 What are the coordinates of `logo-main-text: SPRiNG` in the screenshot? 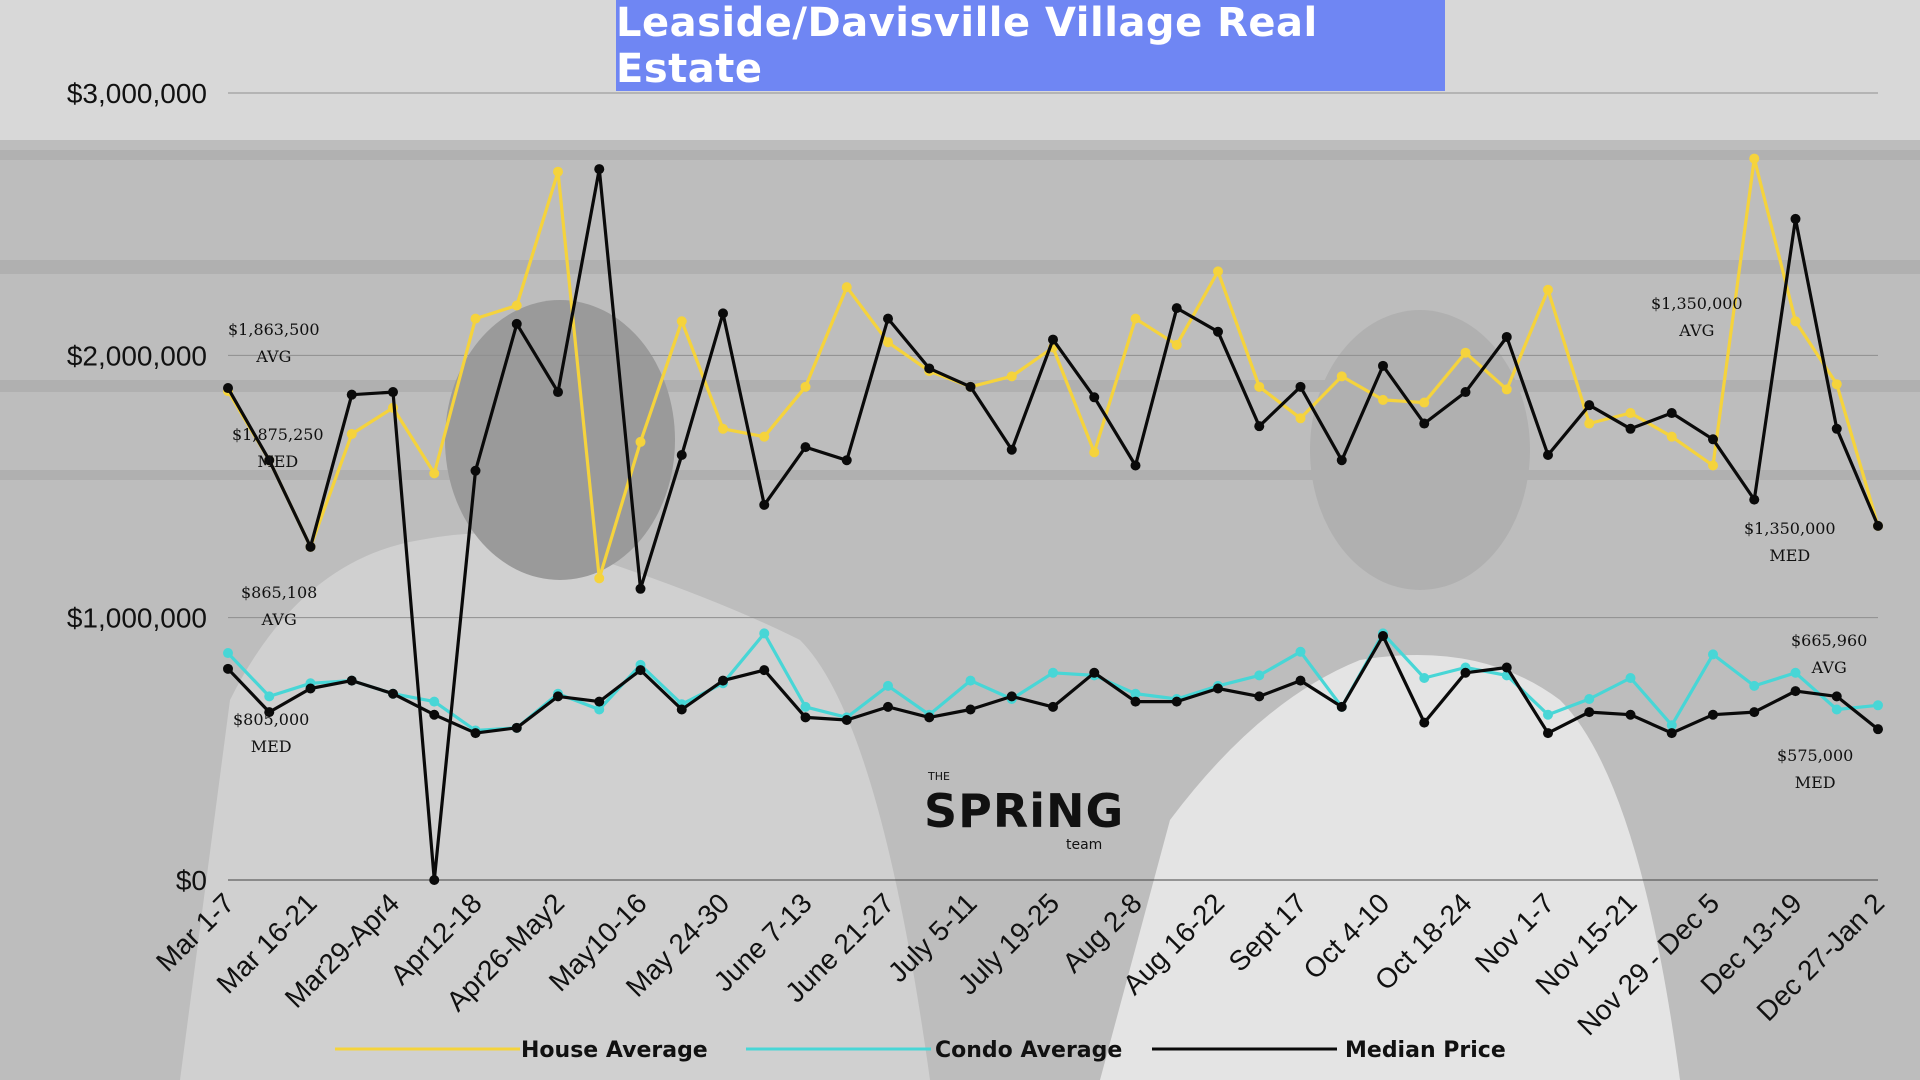 It's located at (1024, 811).